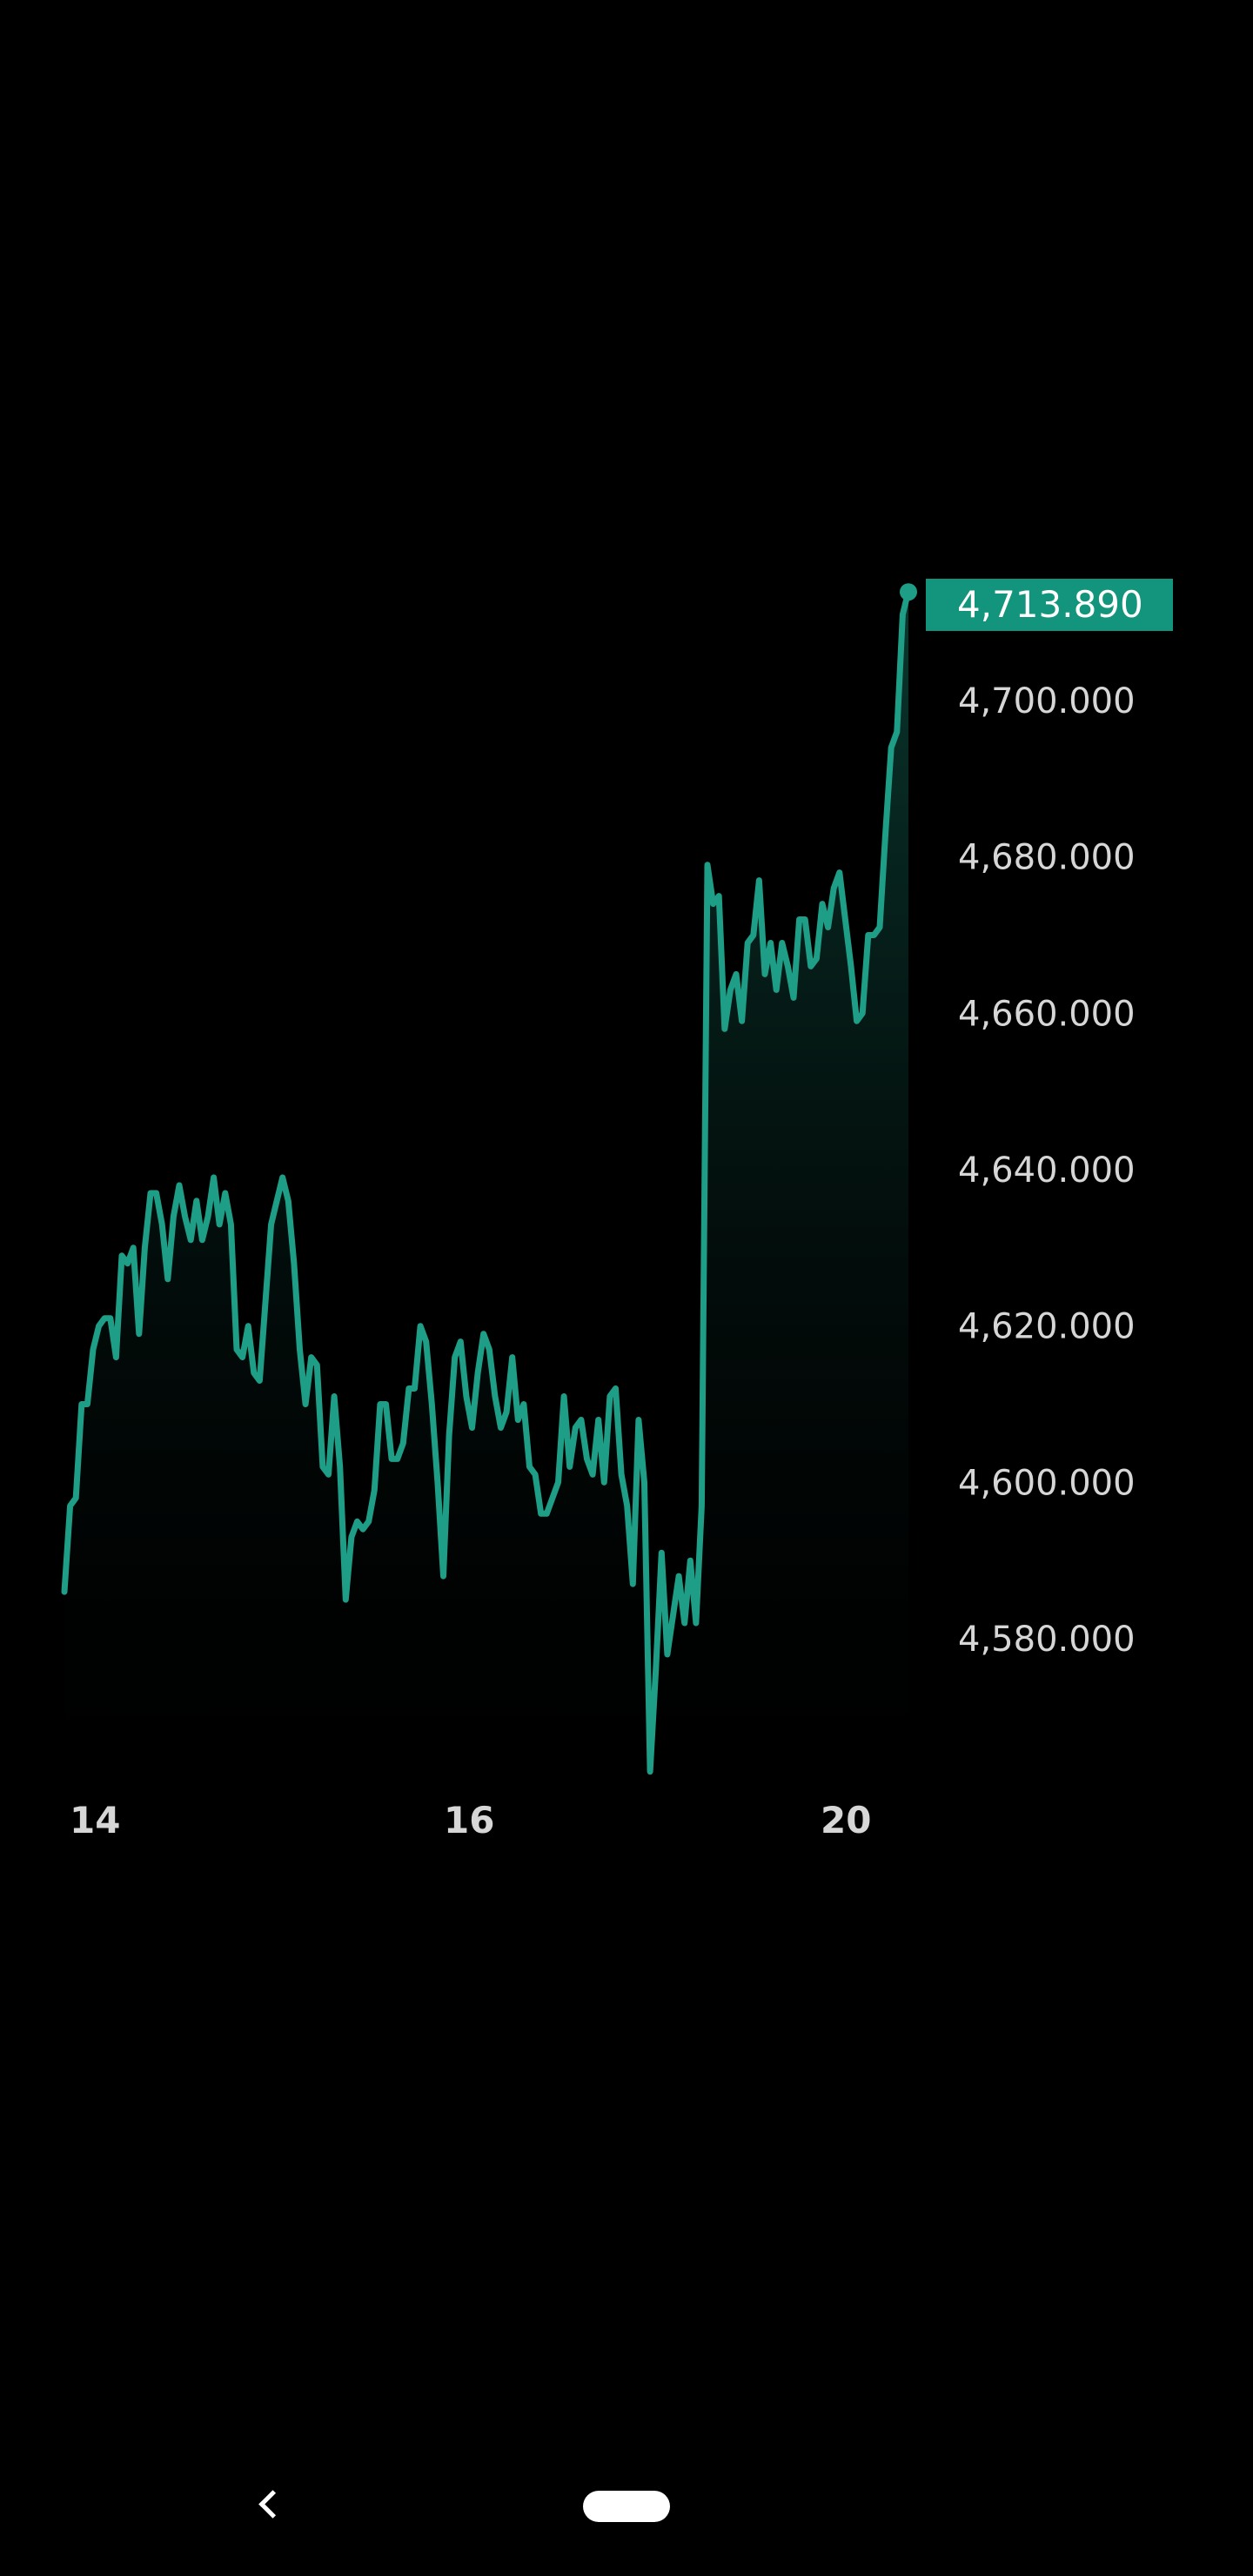 The image size is (1253, 2576). I want to click on home-button, so click(626, 2506).